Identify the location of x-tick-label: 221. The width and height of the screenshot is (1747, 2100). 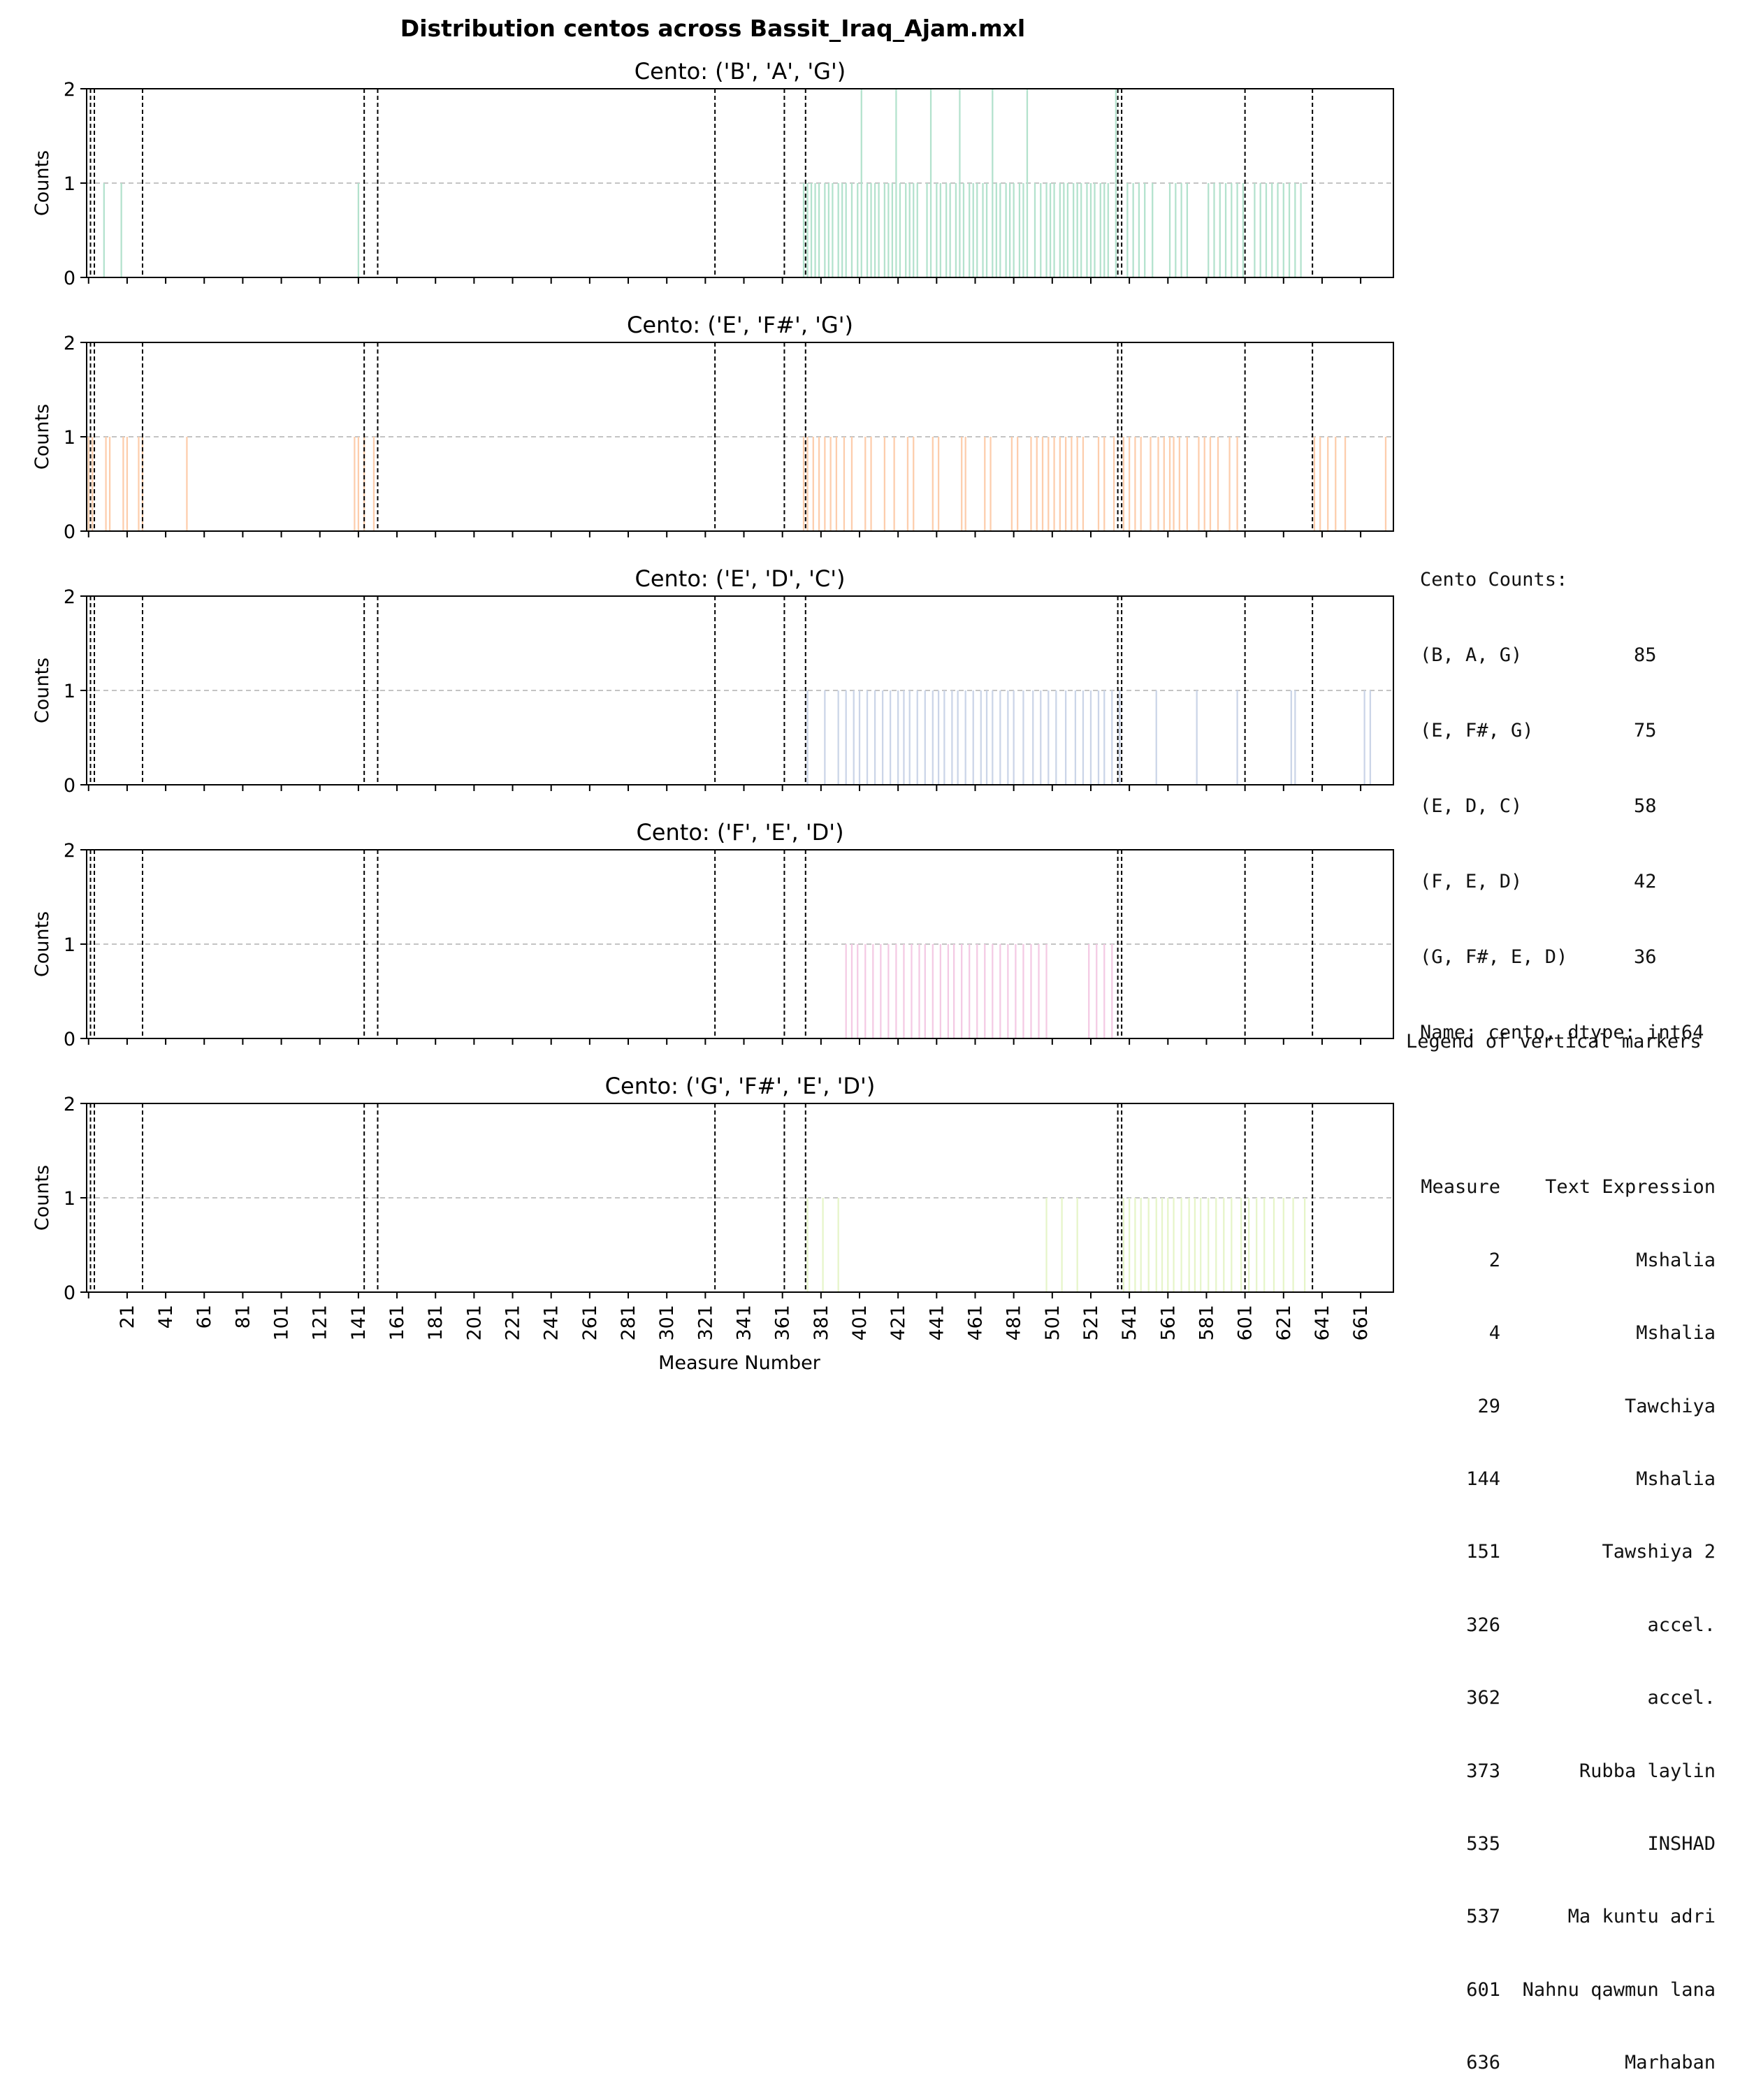
(513, 1323).